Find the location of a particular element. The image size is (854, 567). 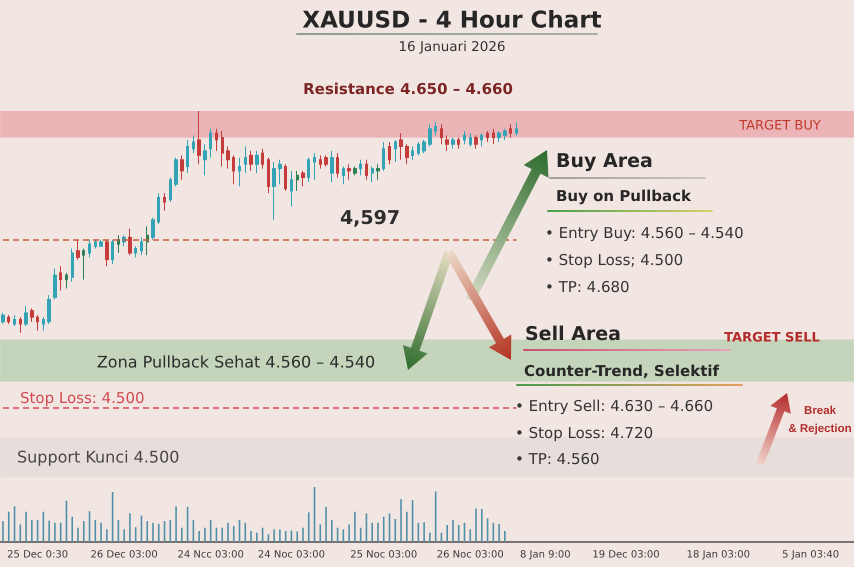

x-tick-label: 5 Jan 03:40 is located at coordinates (811, 555).